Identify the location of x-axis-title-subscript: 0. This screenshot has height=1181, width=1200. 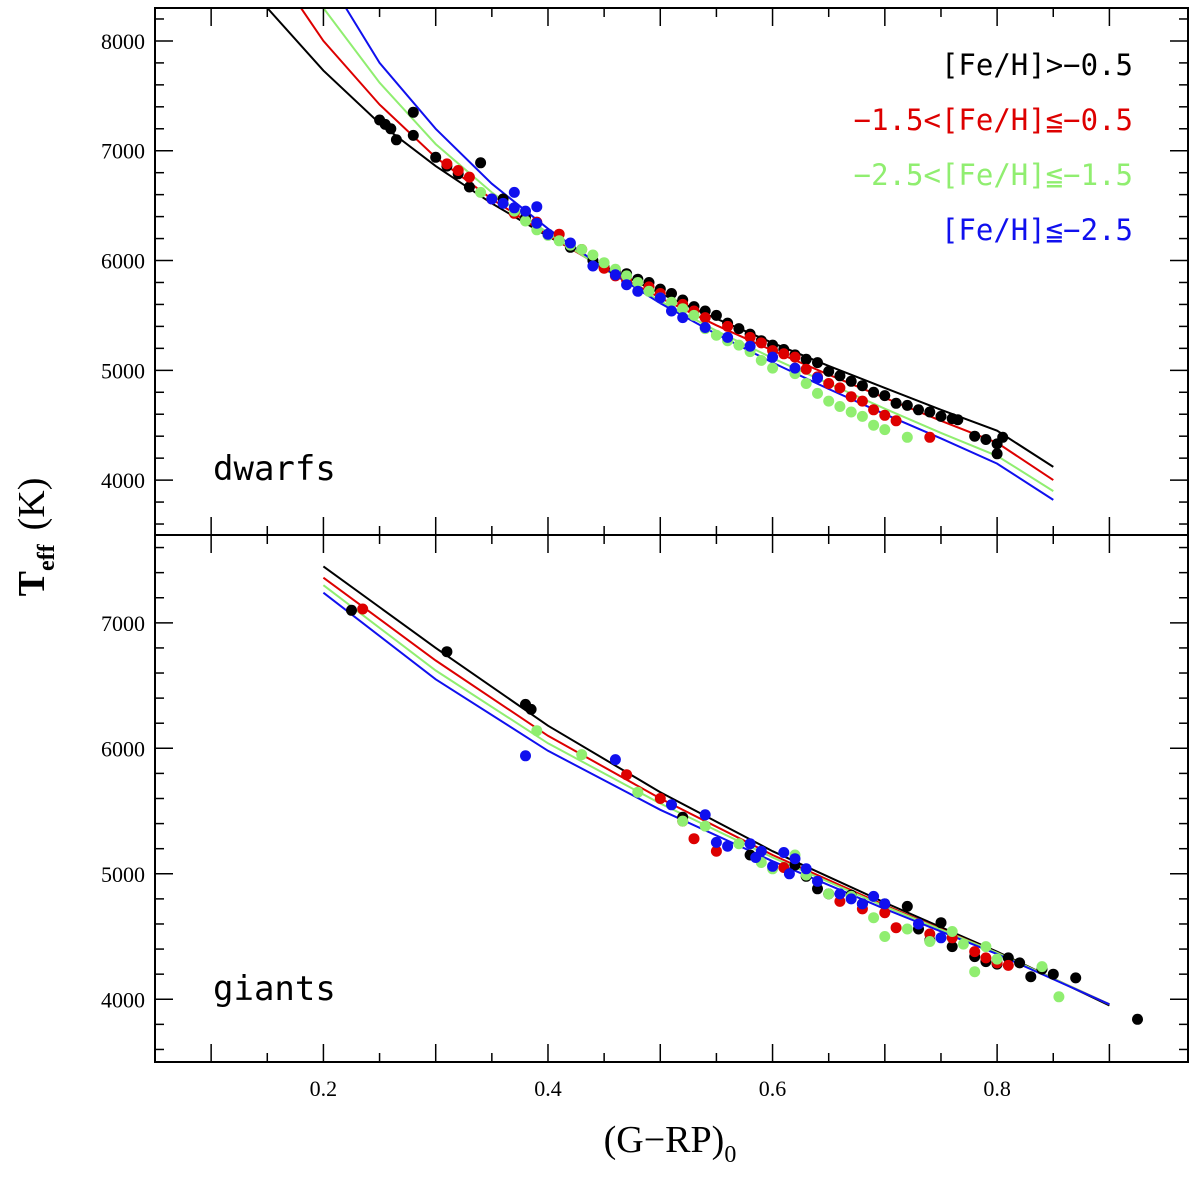
(730, 1155).